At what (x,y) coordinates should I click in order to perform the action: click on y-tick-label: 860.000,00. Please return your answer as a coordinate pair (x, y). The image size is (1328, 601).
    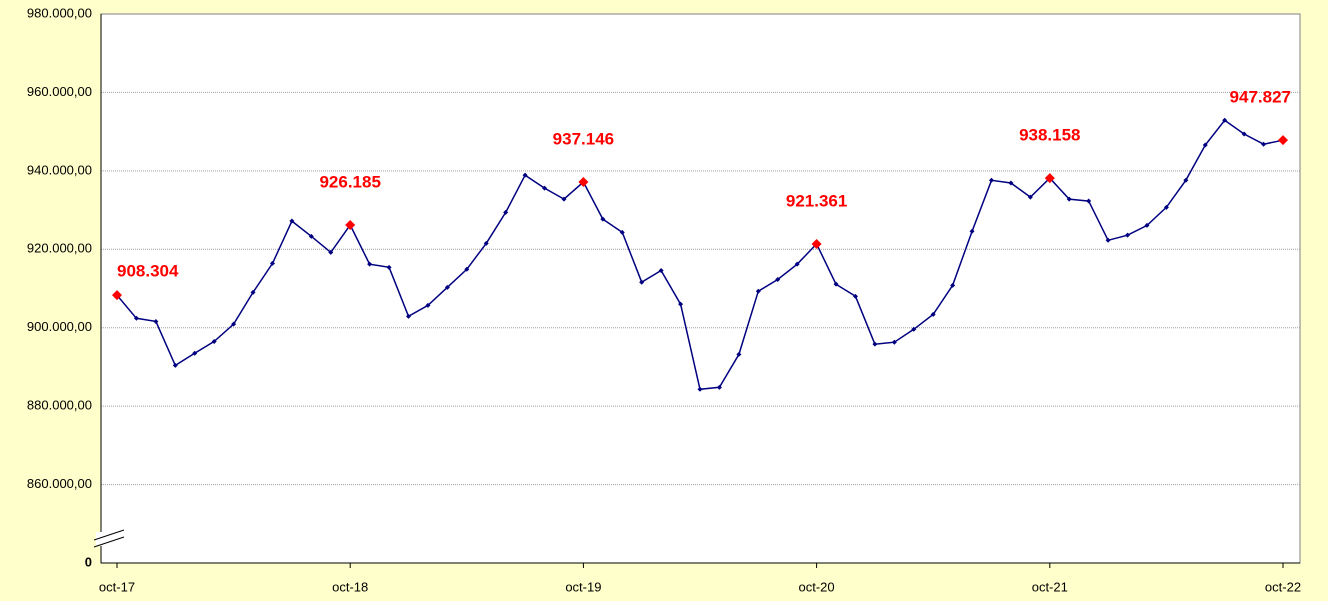
    Looking at the image, I should click on (59, 483).